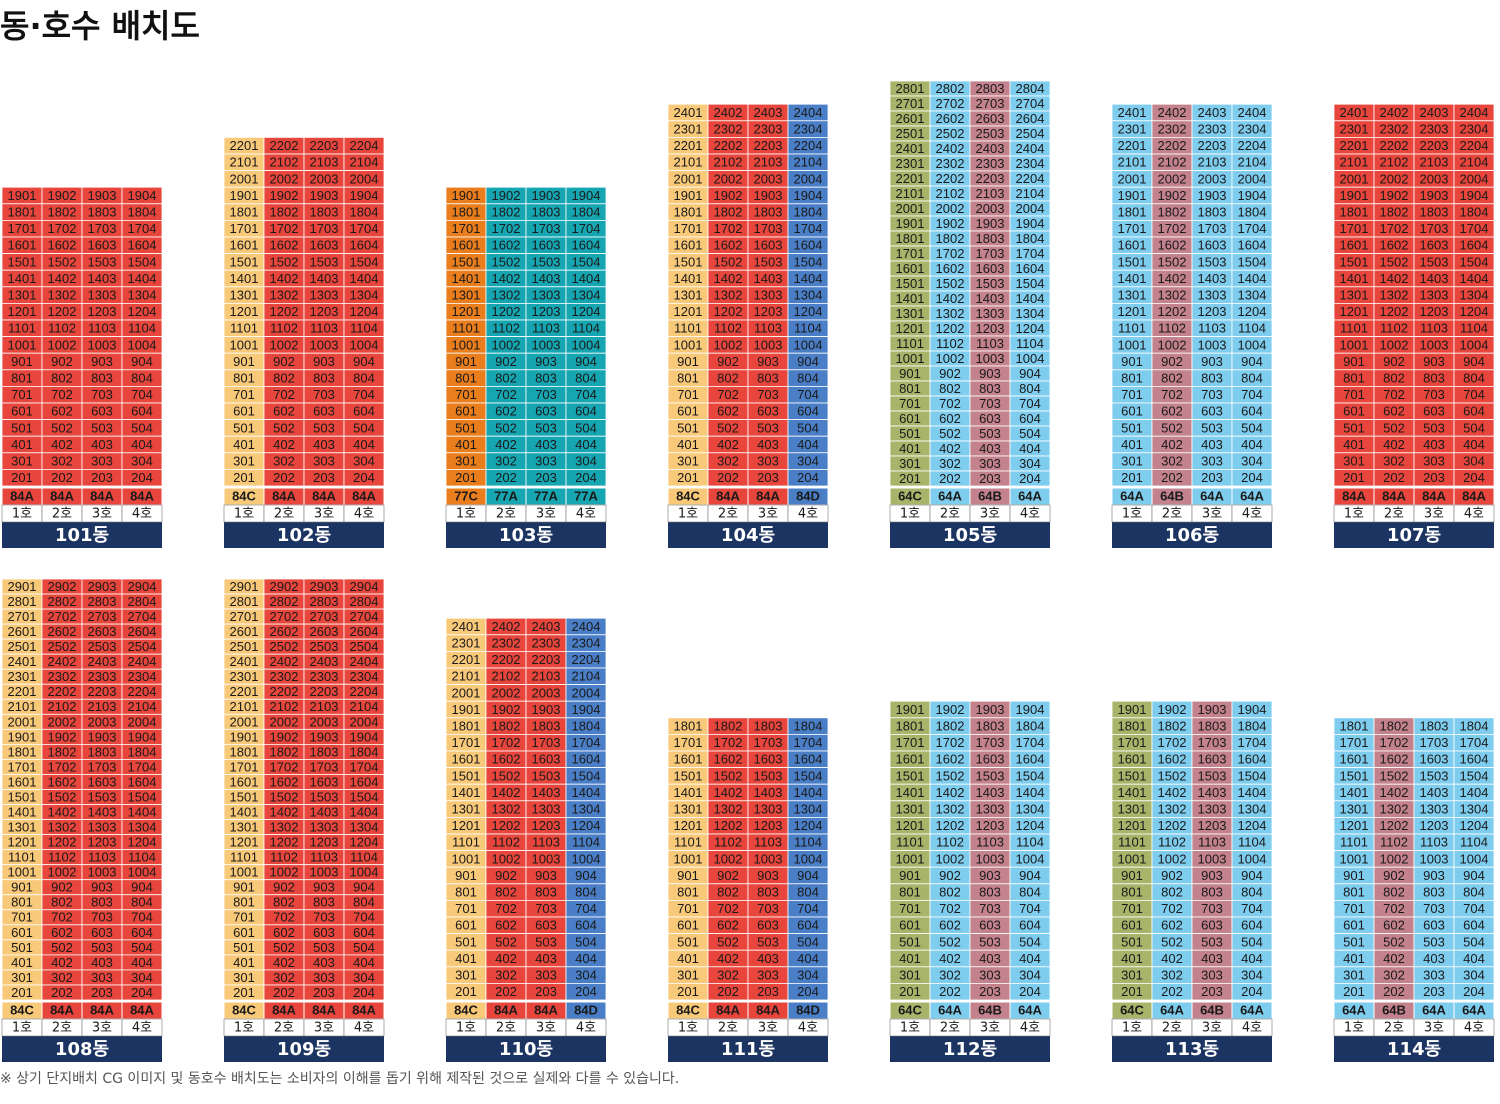  I want to click on unit-number: 2604, so click(1030, 118).